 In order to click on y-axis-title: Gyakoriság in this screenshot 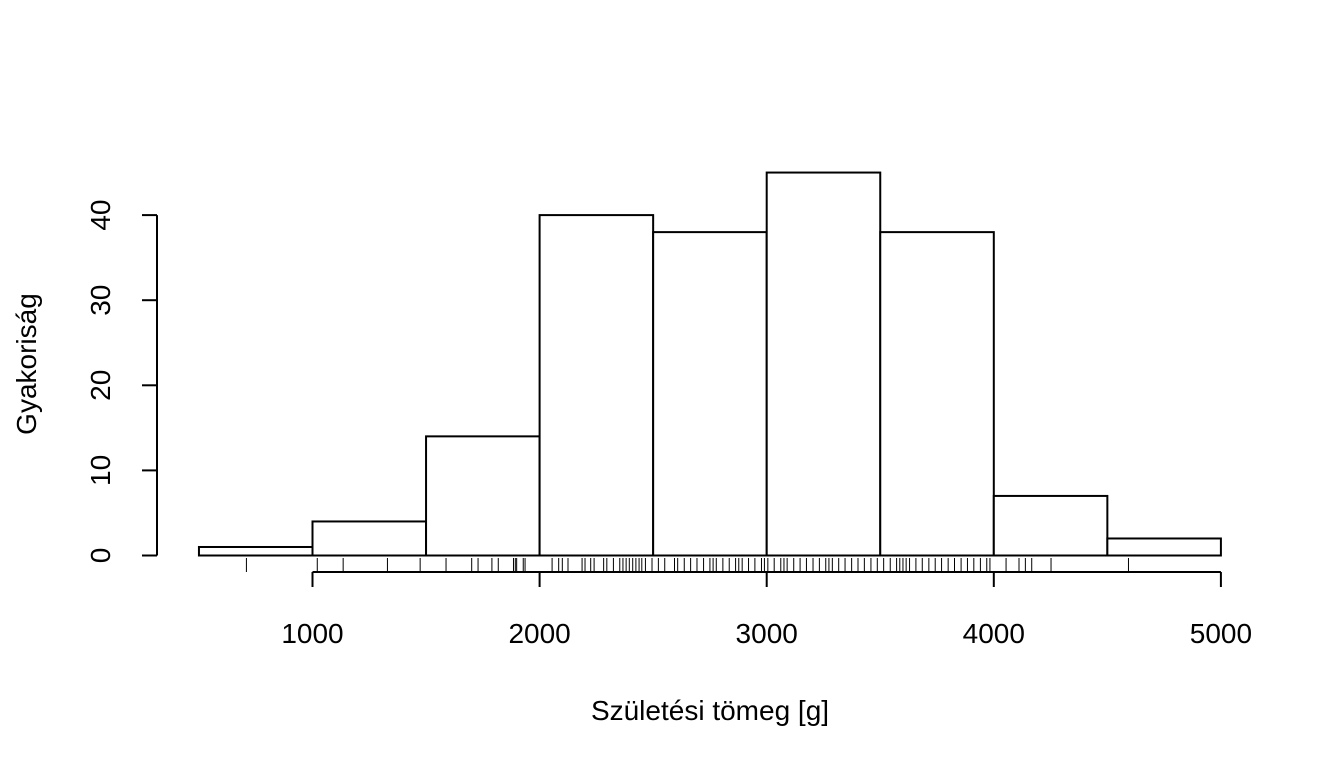, I will do `click(26, 364)`.